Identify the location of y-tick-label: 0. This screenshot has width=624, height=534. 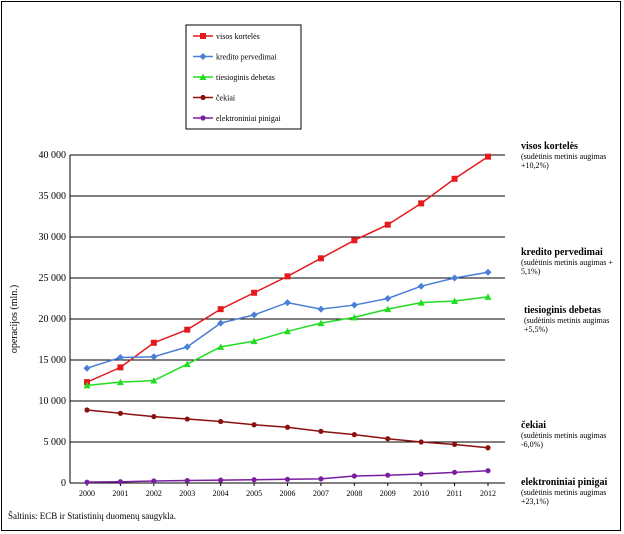
(63, 483).